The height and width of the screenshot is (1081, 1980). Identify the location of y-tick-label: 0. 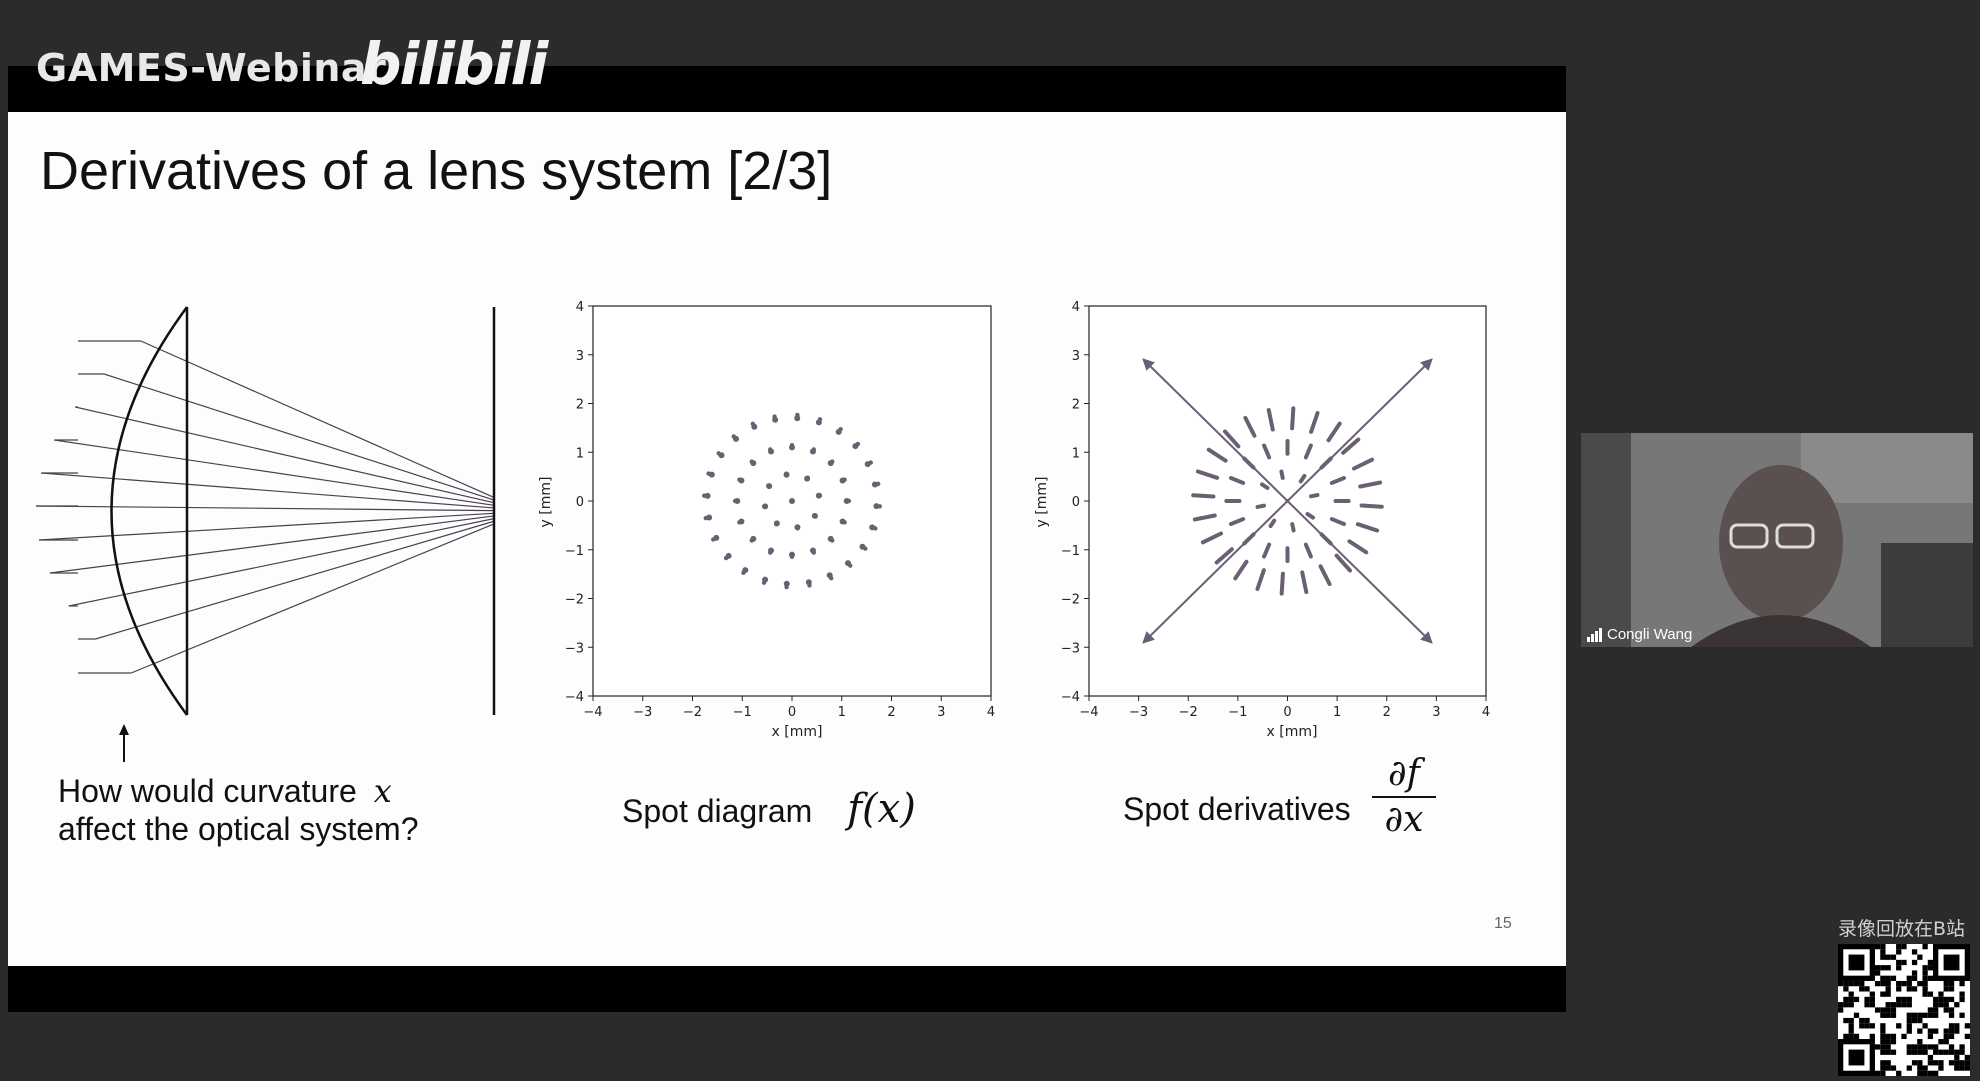
(1076, 502).